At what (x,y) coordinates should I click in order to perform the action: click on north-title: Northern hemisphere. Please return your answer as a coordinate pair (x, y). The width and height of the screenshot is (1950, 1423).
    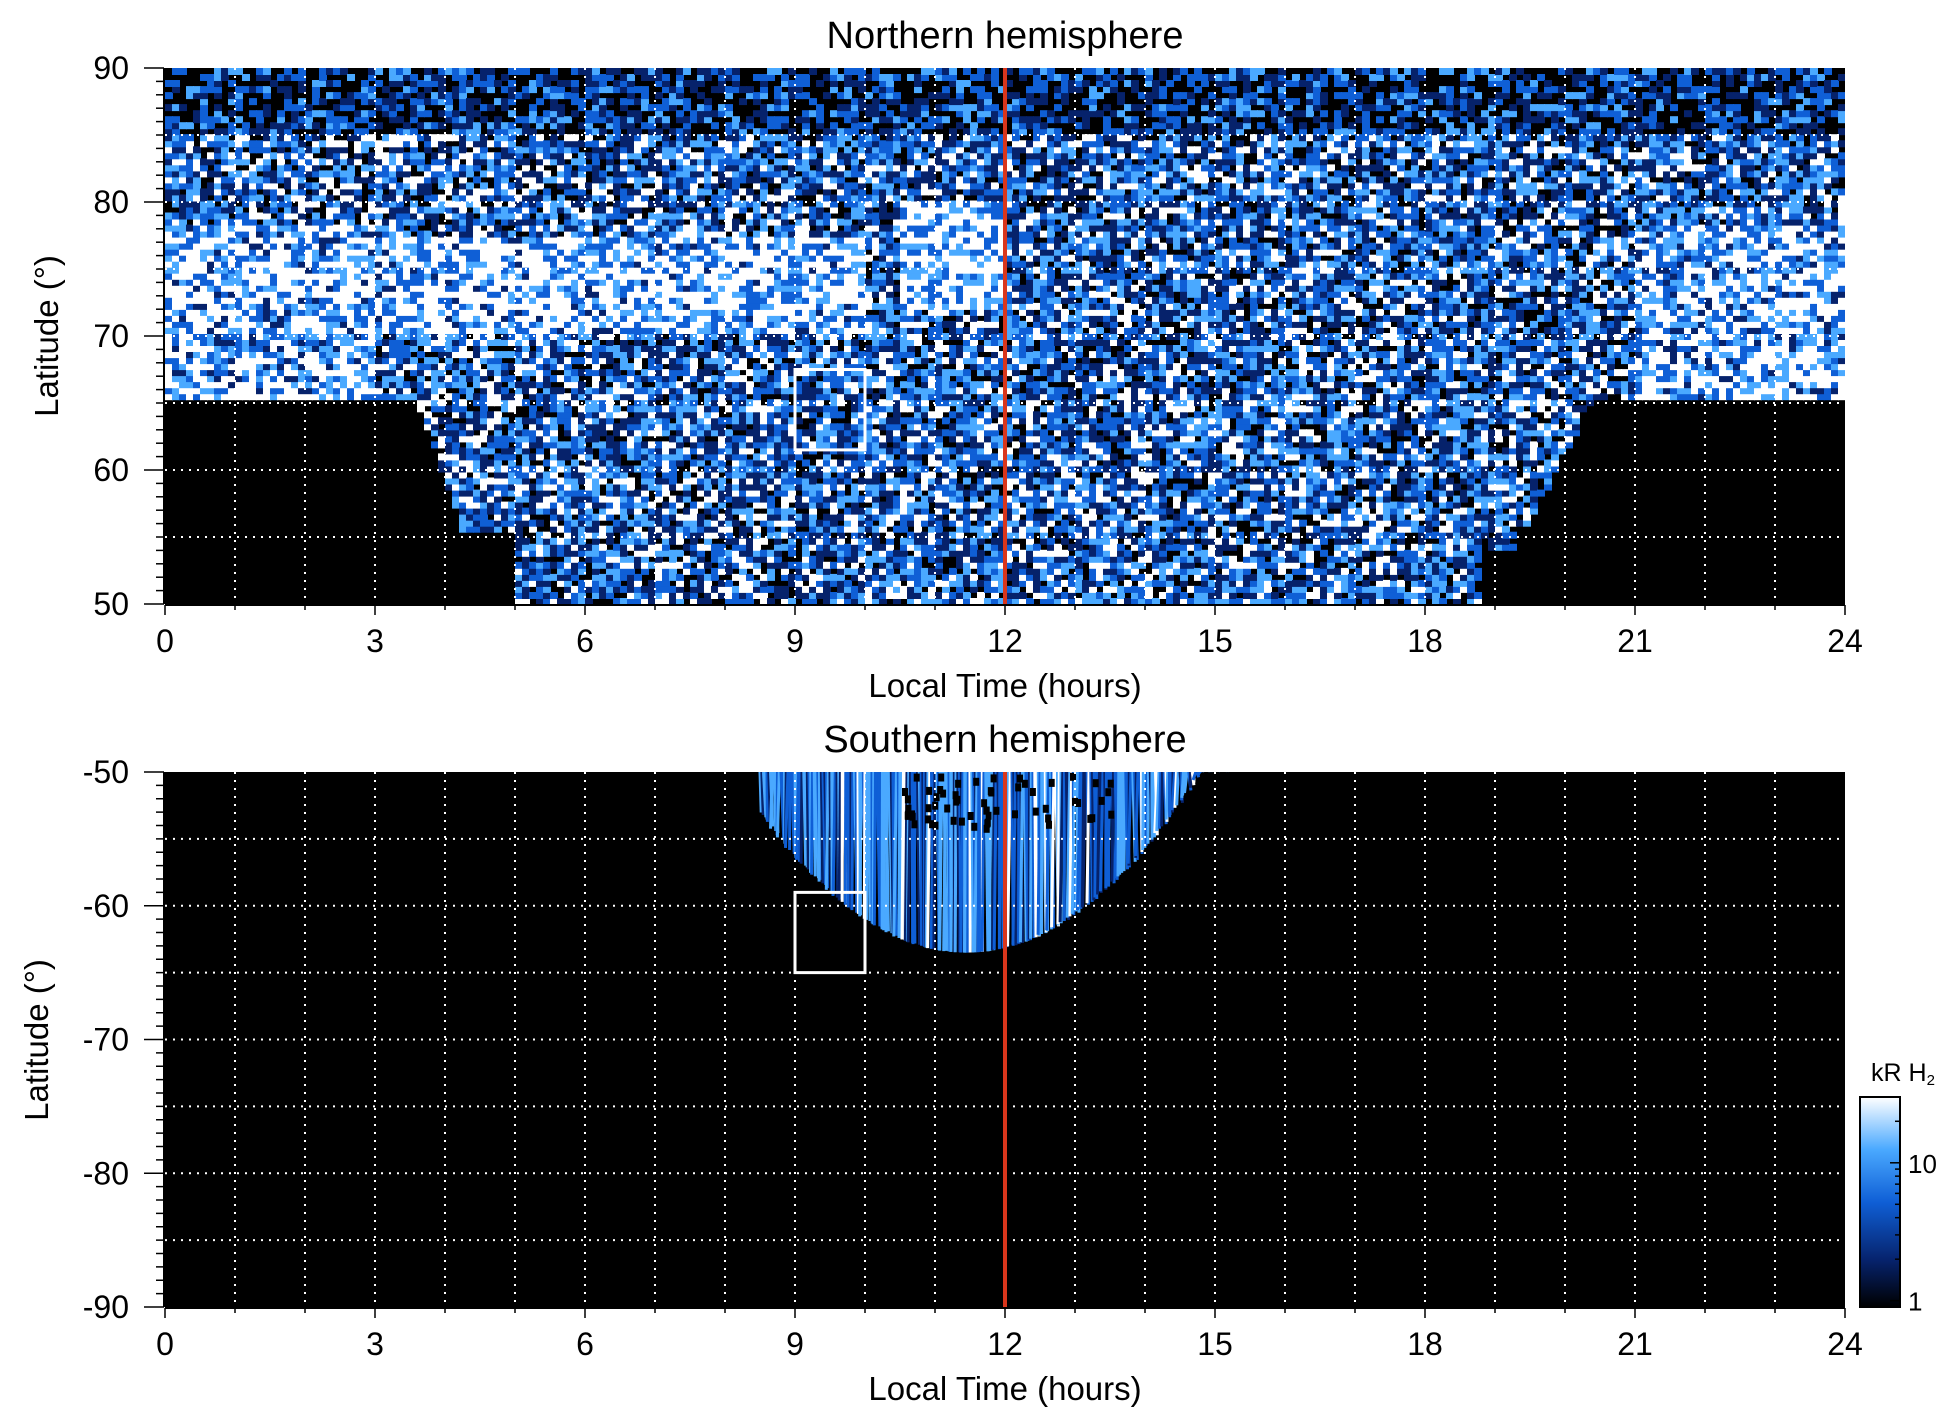
    Looking at the image, I should click on (1005, 36).